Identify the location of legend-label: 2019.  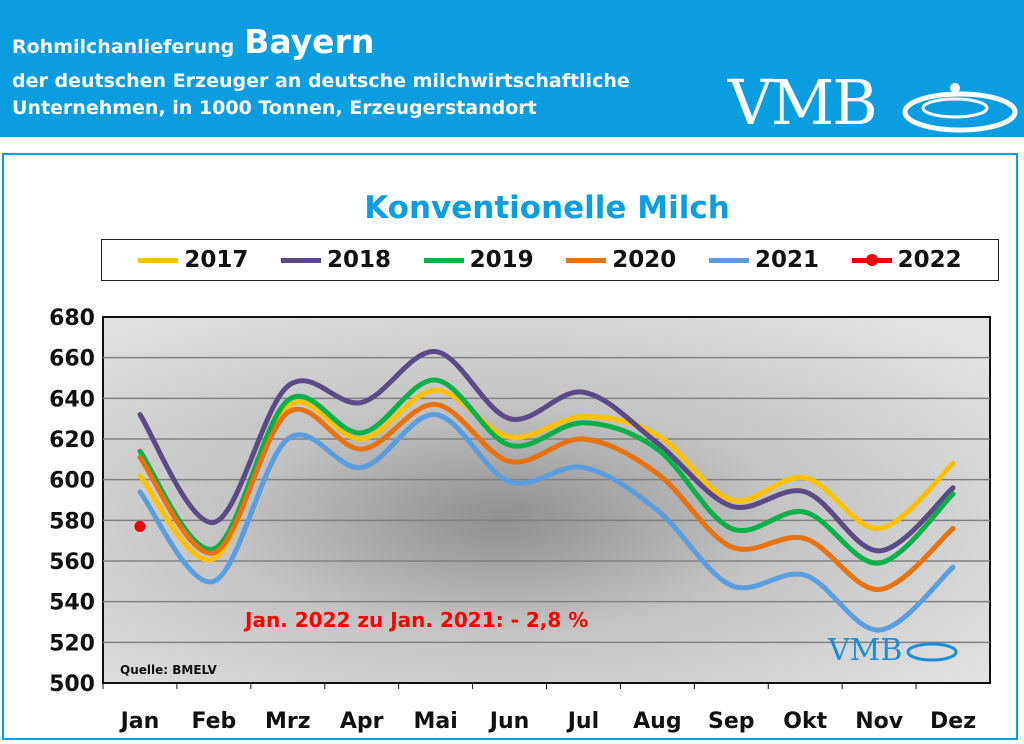
(501, 260).